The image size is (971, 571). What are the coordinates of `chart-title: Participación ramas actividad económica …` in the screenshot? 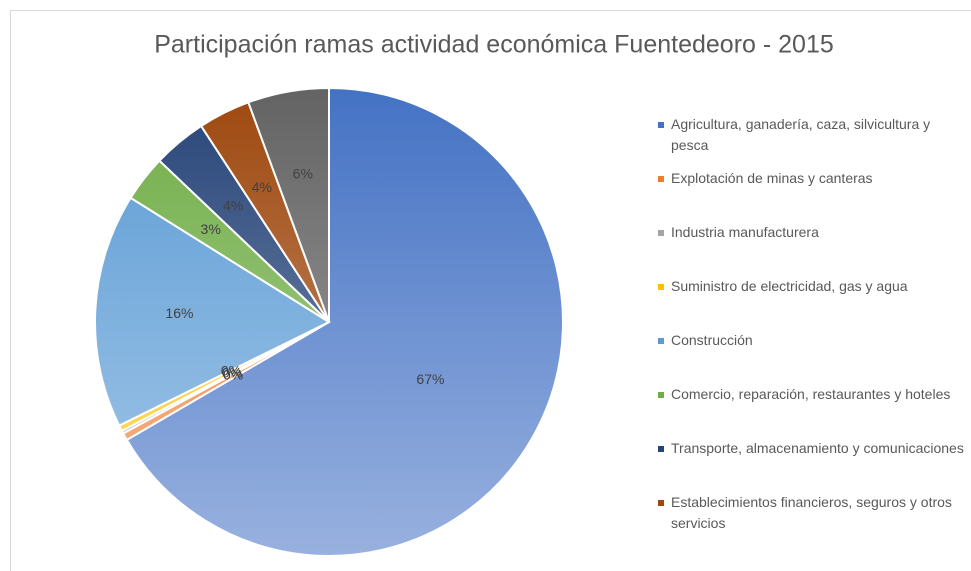 It's located at (494, 45).